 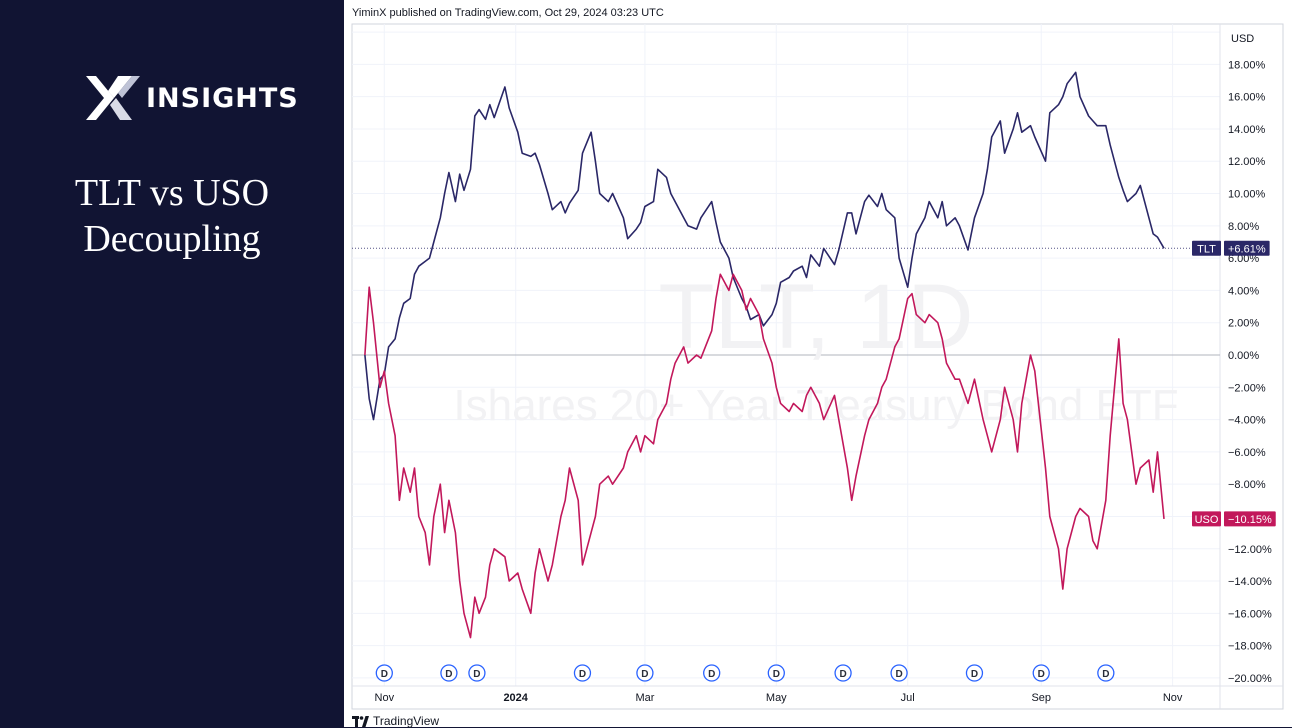 I want to click on y-tick-label: −18.00%, so click(x=1250, y=647).